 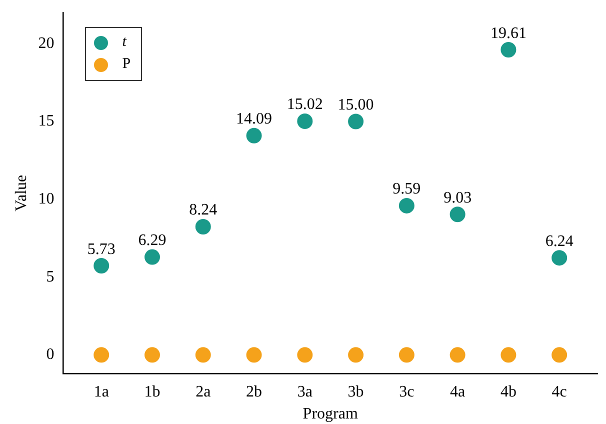 What do you see at coordinates (101, 249) in the screenshot?
I see `data-label: 5.73` at bounding box center [101, 249].